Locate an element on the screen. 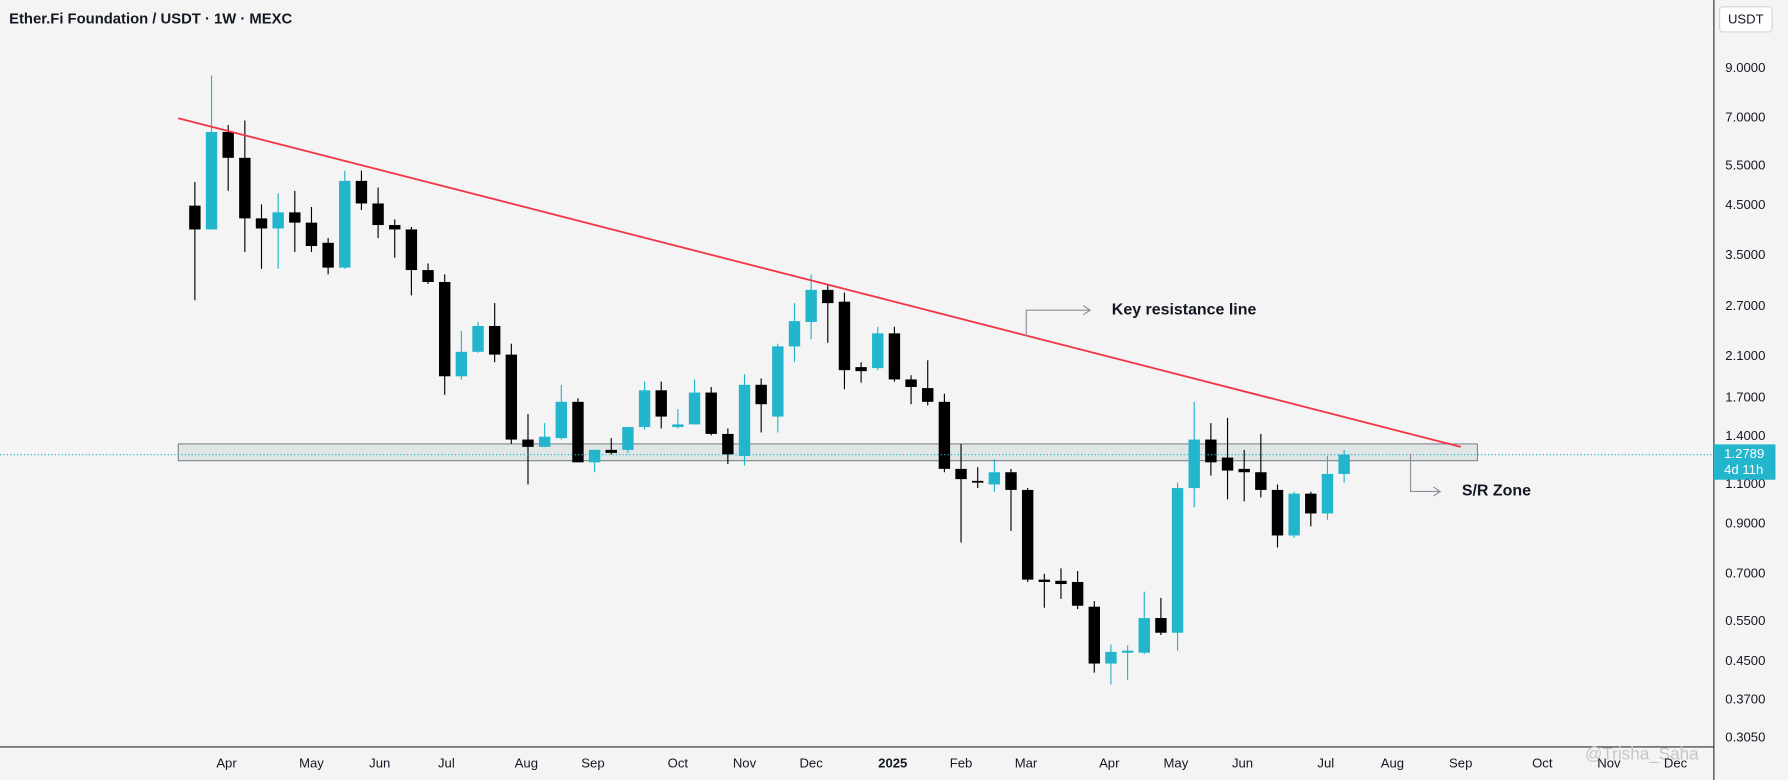 Image resolution: width=1788 pixels, height=780 pixels. x-tick-label: May is located at coordinates (1176, 762).